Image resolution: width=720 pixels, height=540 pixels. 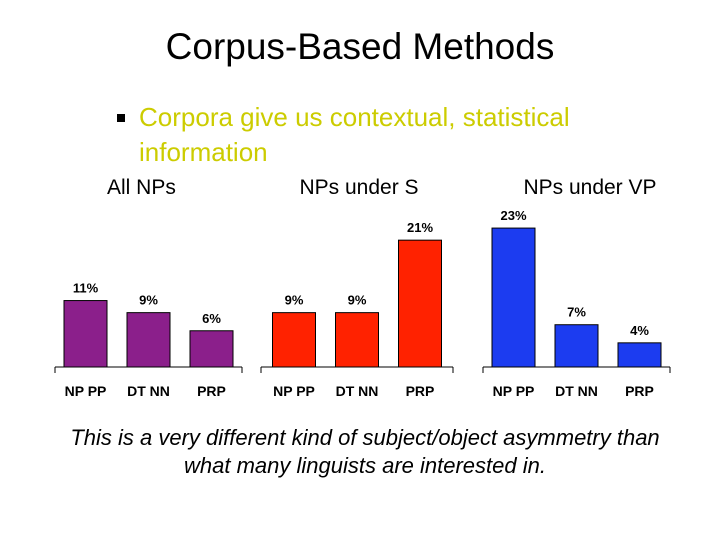 What do you see at coordinates (141, 187) in the screenshot?
I see `chart-title: All NPs` at bounding box center [141, 187].